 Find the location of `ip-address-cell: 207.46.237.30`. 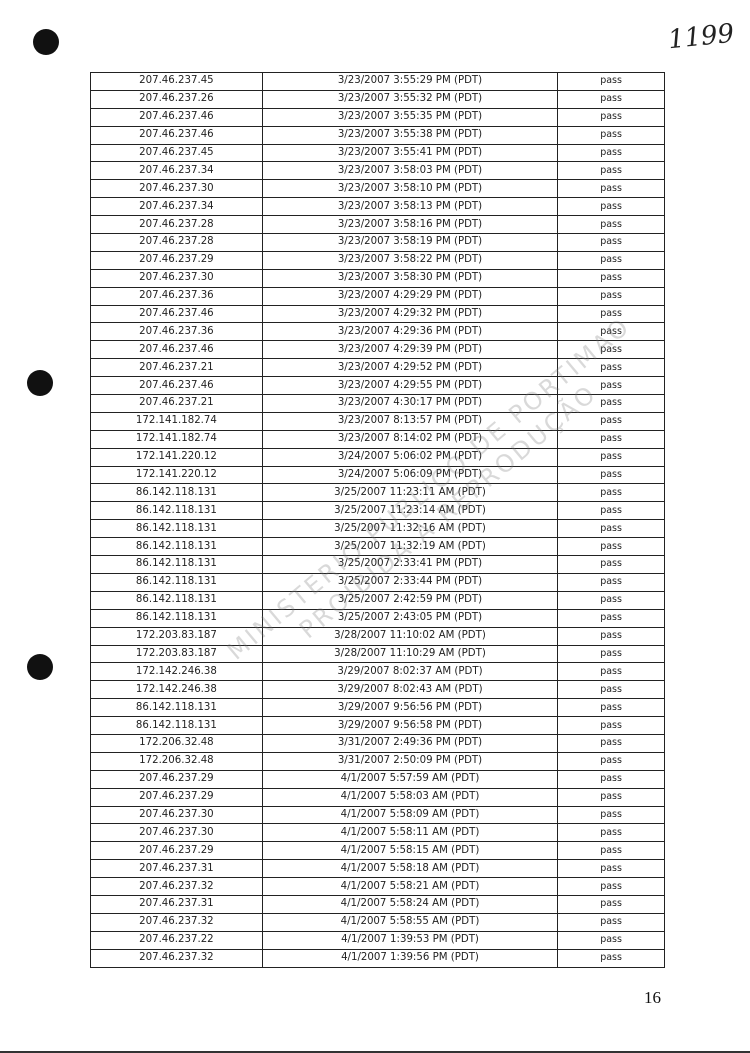

ip-address-cell: 207.46.237.30 is located at coordinates (176, 815).